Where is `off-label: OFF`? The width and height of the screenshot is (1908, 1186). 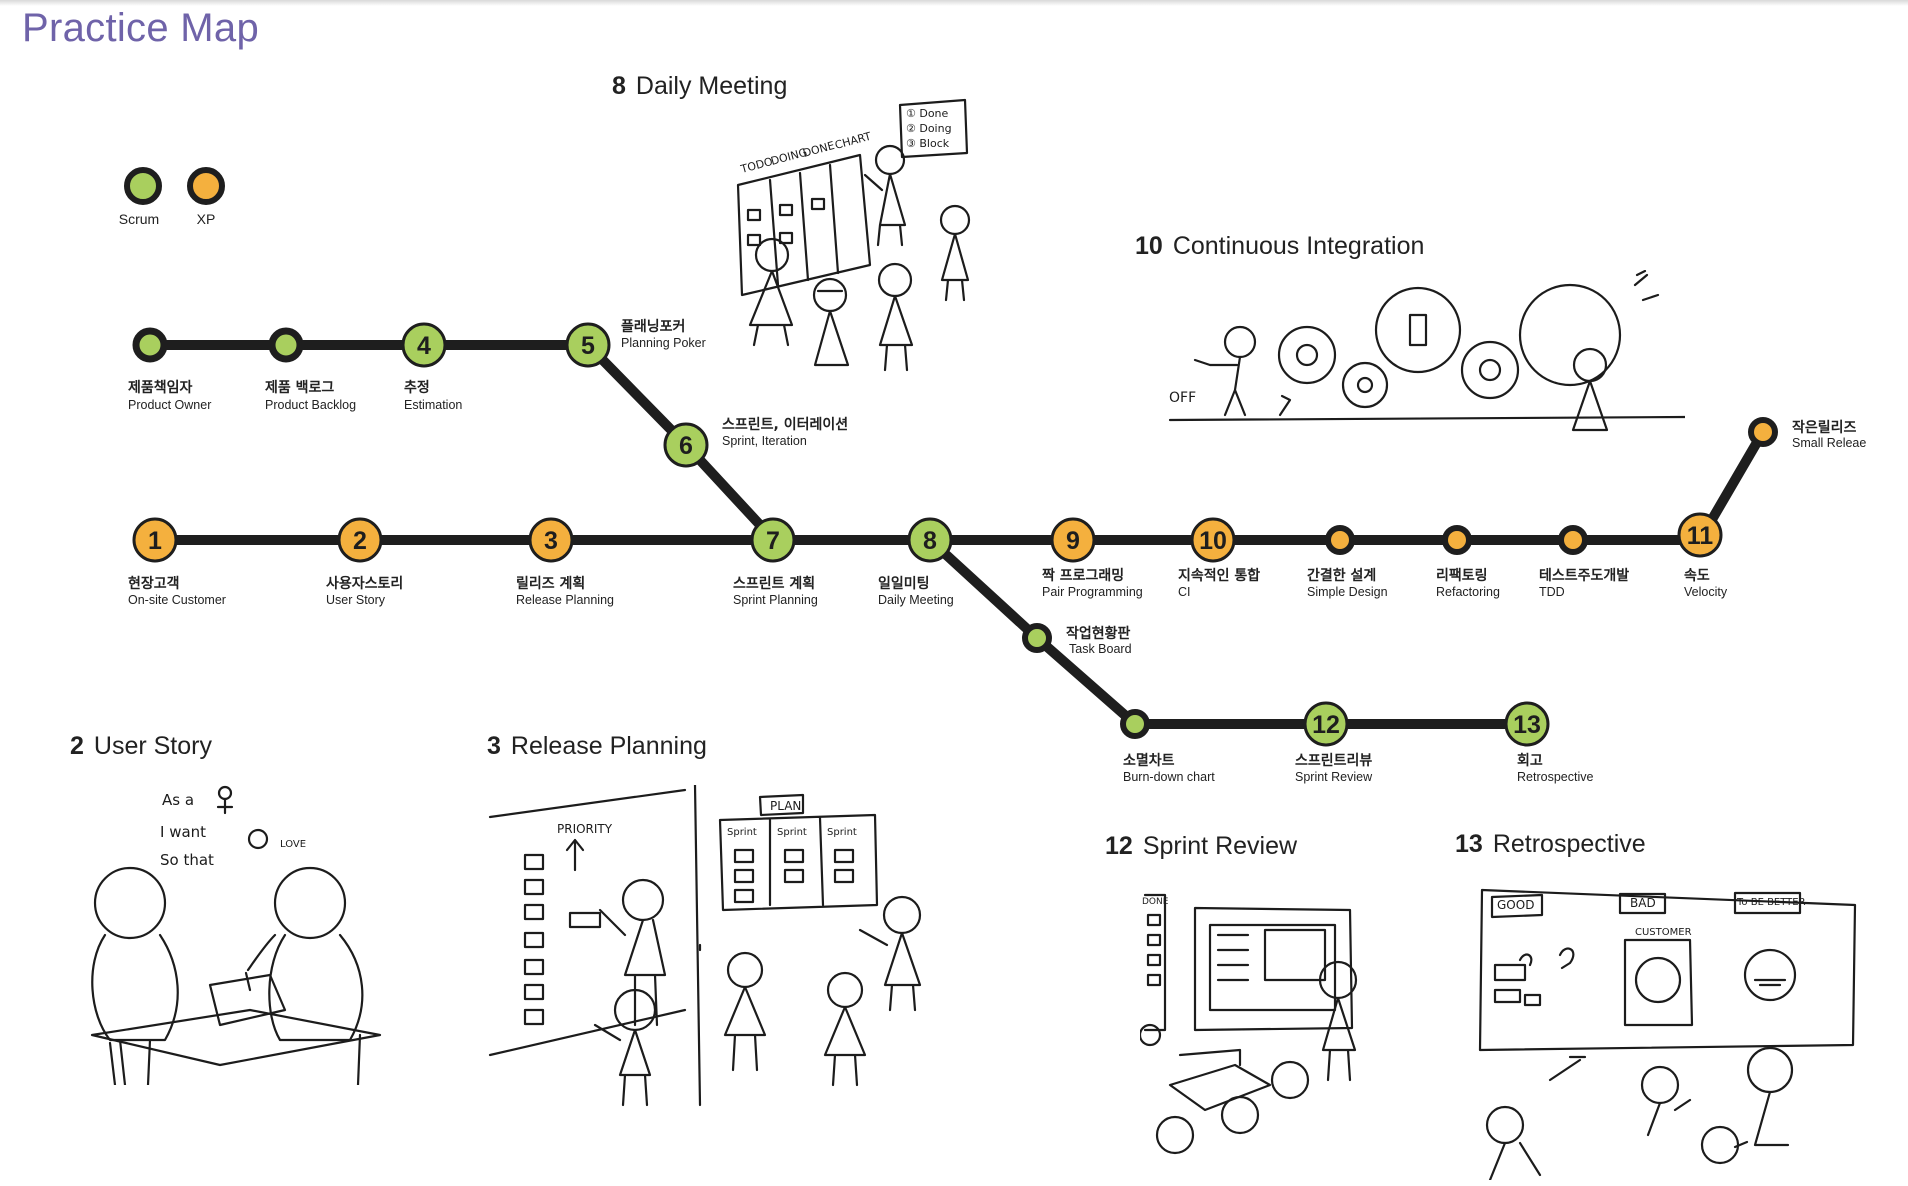
off-label: OFF is located at coordinates (1182, 398).